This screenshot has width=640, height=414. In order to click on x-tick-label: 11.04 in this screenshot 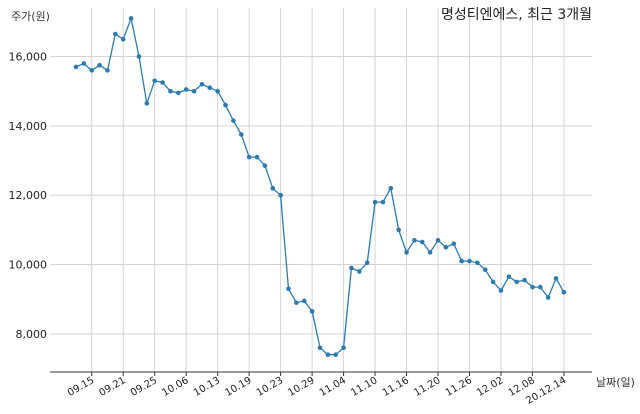, I will do `click(333, 387)`.